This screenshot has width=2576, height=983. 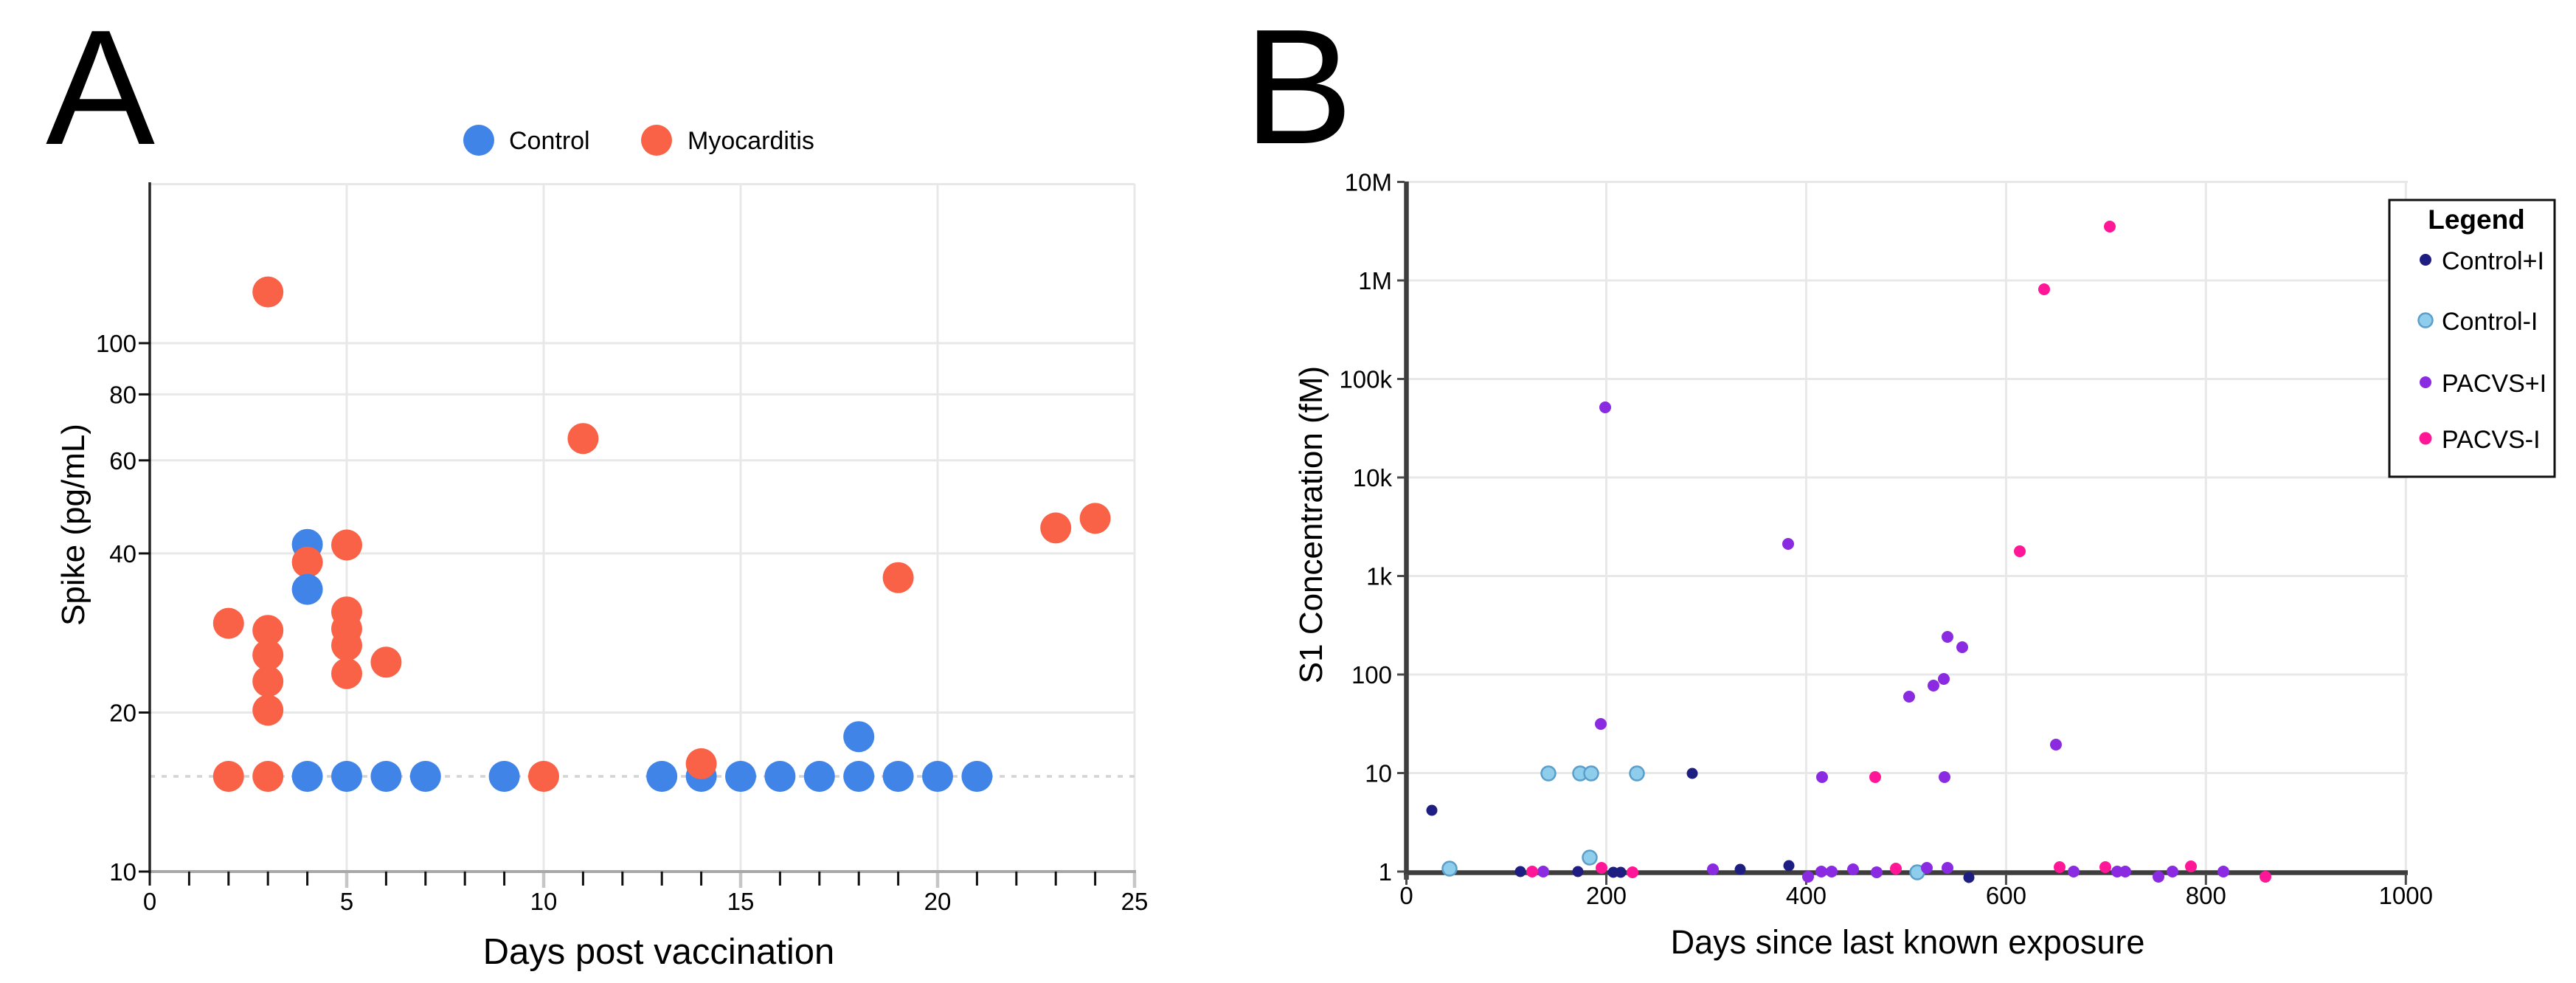 What do you see at coordinates (2491, 440) in the screenshot?
I see `svg-text: PACVS-I` at bounding box center [2491, 440].